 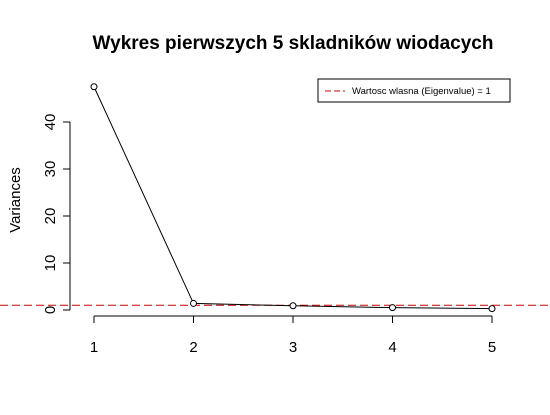 What do you see at coordinates (50, 122) in the screenshot?
I see `y-tick-label: 40` at bounding box center [50, 122].